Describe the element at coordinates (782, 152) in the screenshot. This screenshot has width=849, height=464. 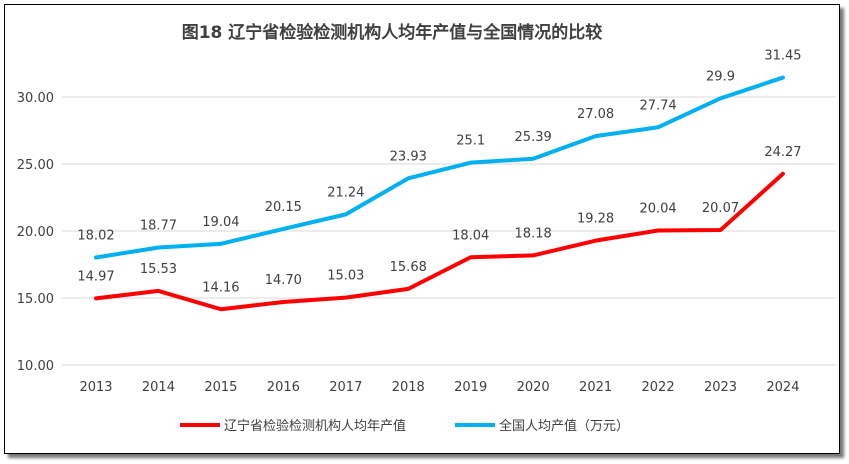
I see `data-label: 24.27` at that location.